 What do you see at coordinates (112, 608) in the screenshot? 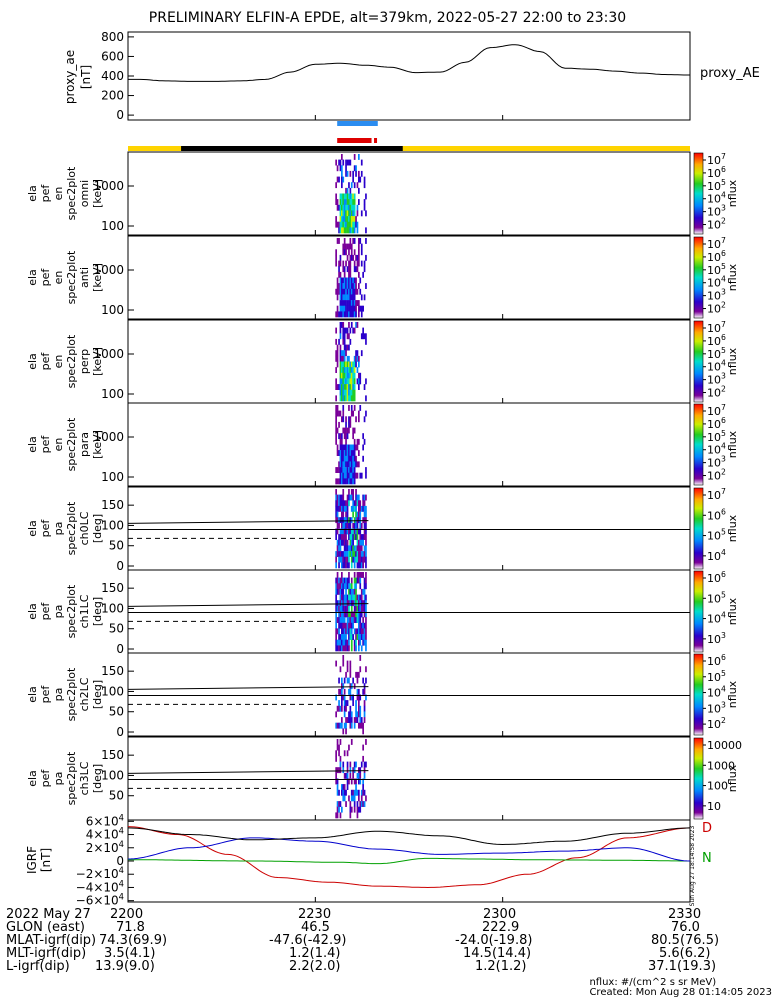
I see `spec-ytick-label: 100` at bounding box center [112, 608].